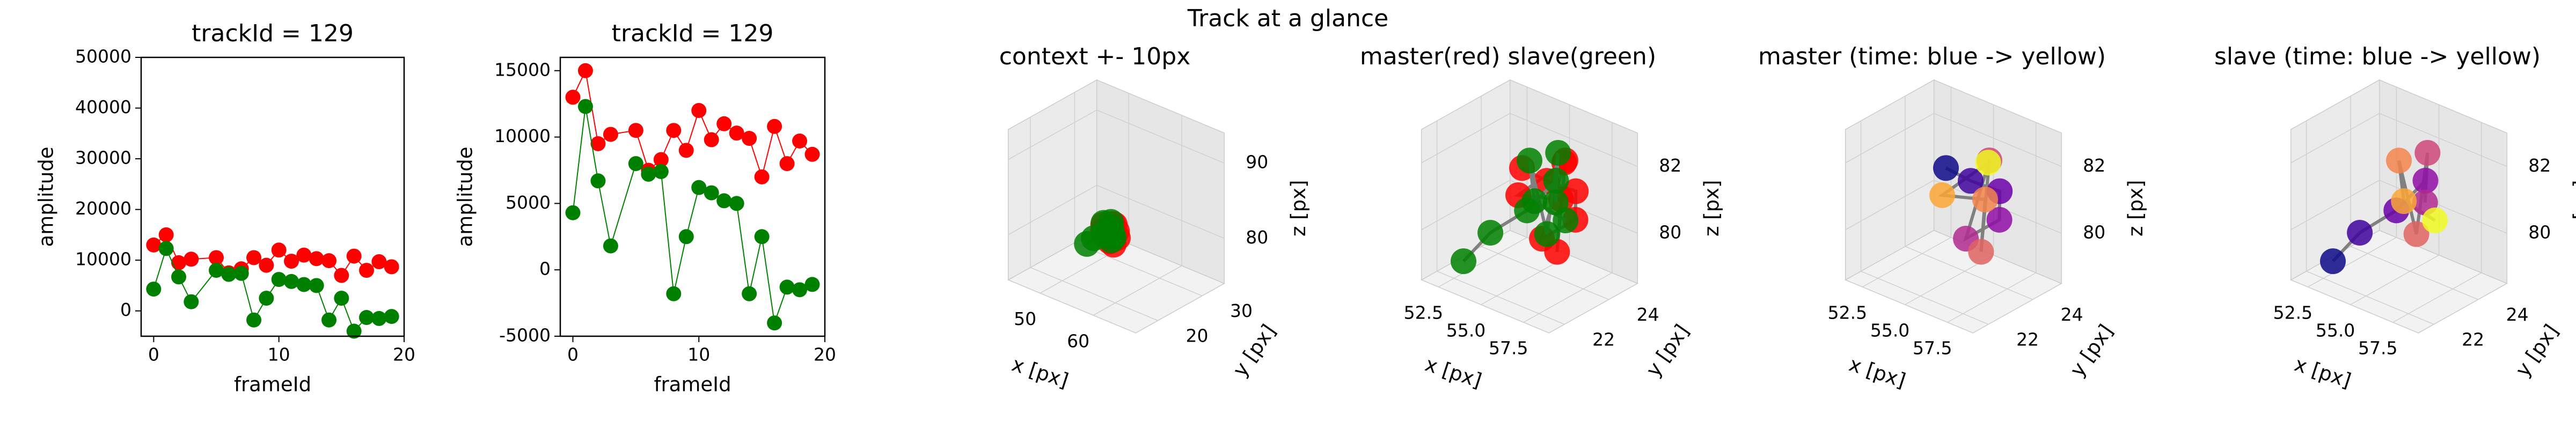  What do you see at coordinates (525, 335) in the screenshot?
I see `y-tick-label: -5000` at bounding box center [525, 335].